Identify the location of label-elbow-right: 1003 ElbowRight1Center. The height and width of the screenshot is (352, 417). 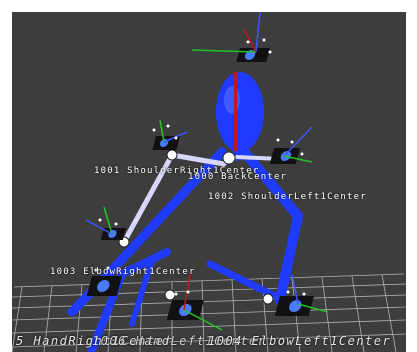
(123, 272).